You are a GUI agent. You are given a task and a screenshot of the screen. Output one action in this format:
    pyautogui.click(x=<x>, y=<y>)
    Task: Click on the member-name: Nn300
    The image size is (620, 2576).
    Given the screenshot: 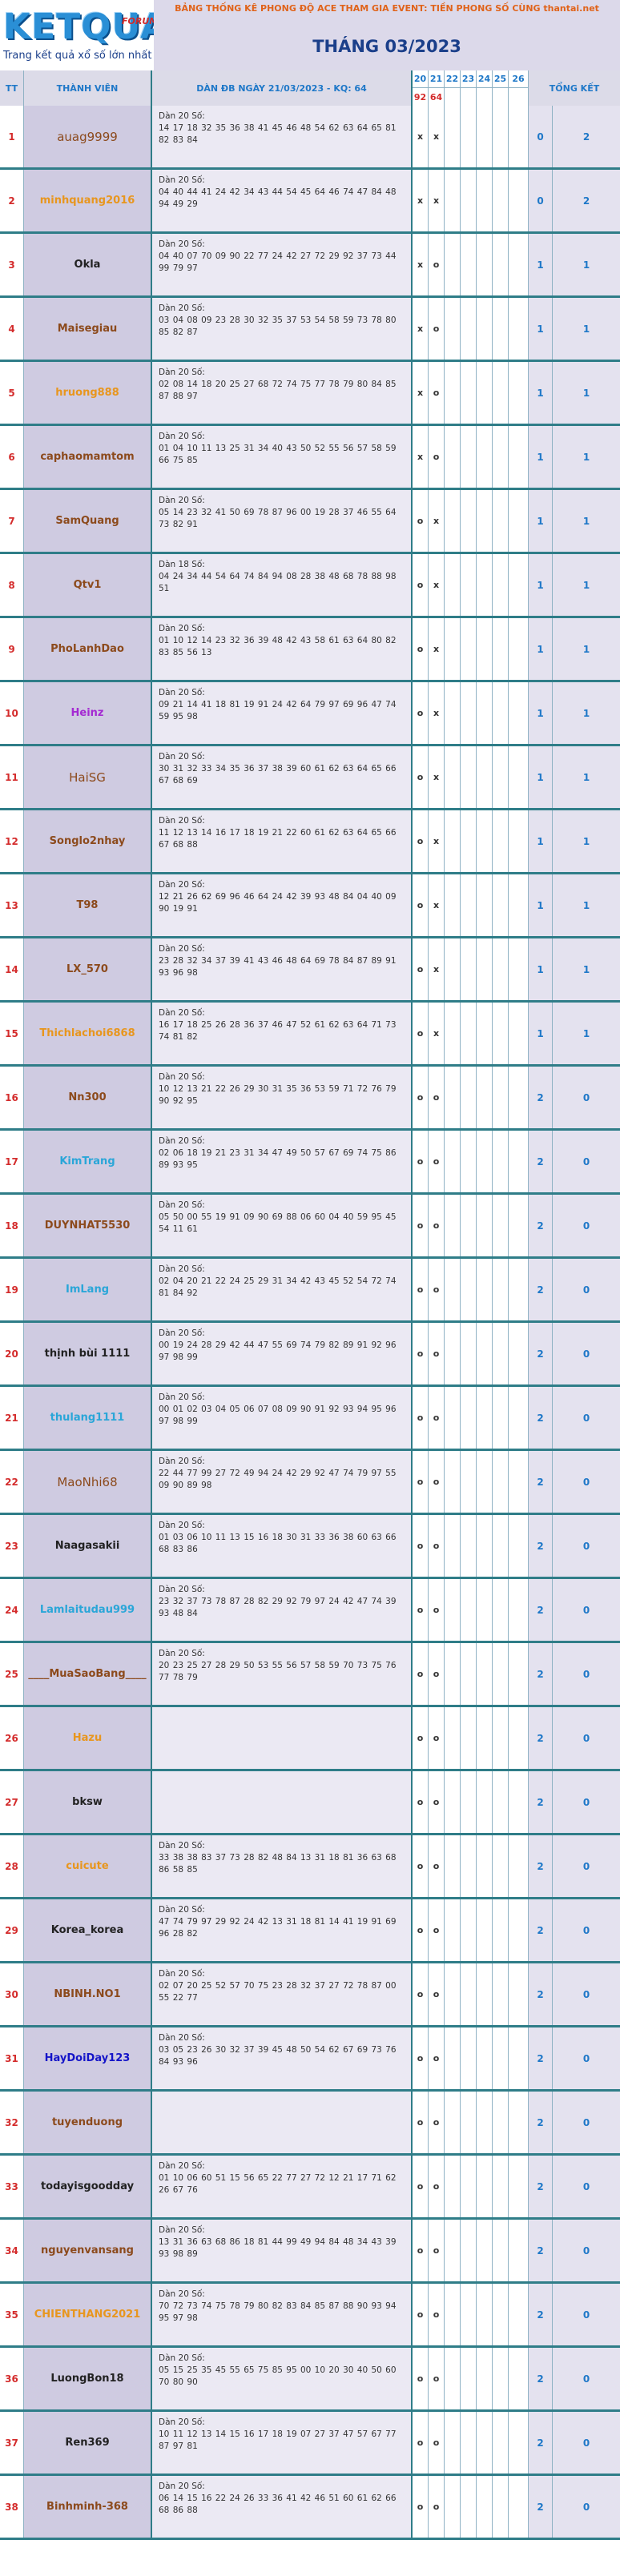 What is the action you would take?
    pyautogui.click(x=88, y=1097)
    